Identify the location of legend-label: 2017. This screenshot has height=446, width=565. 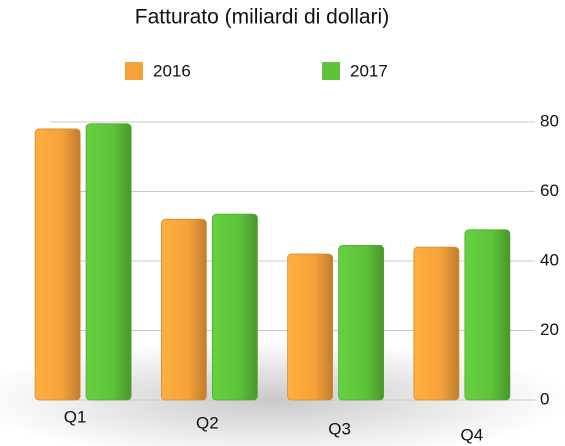
(369, 70).